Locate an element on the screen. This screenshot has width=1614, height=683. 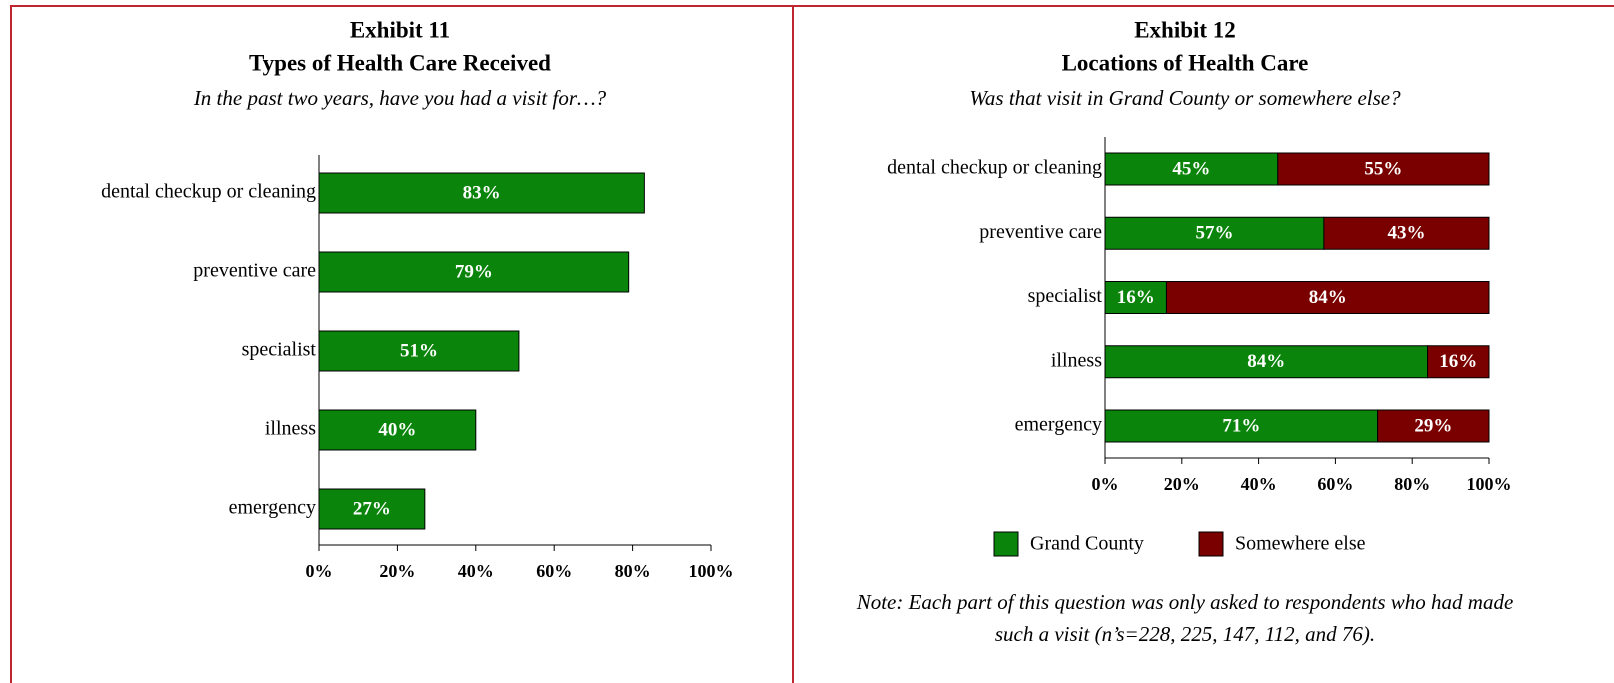
value-label: 27% is located at coordinates (372, 508).